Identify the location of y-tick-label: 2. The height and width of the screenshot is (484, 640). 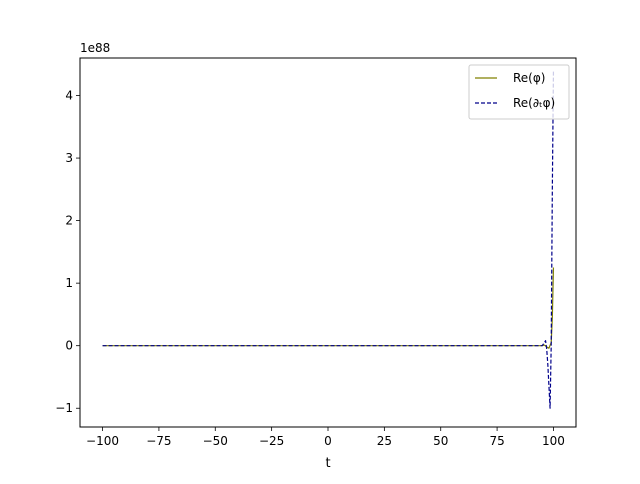
(69, 221).